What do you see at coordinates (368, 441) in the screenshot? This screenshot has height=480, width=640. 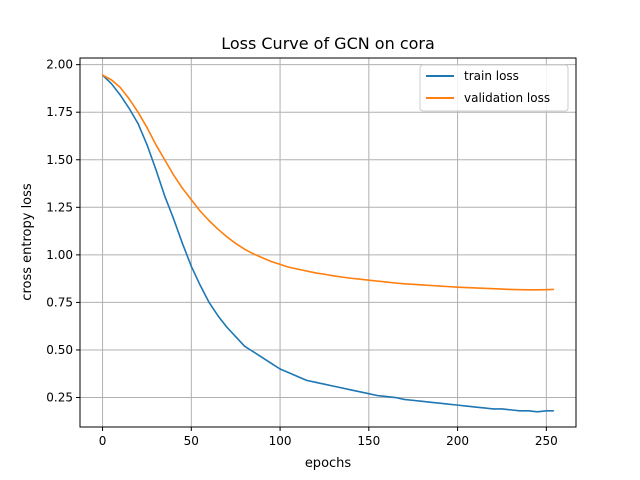 I see `x-tick-label: 150` at bounding box center [368, 441].